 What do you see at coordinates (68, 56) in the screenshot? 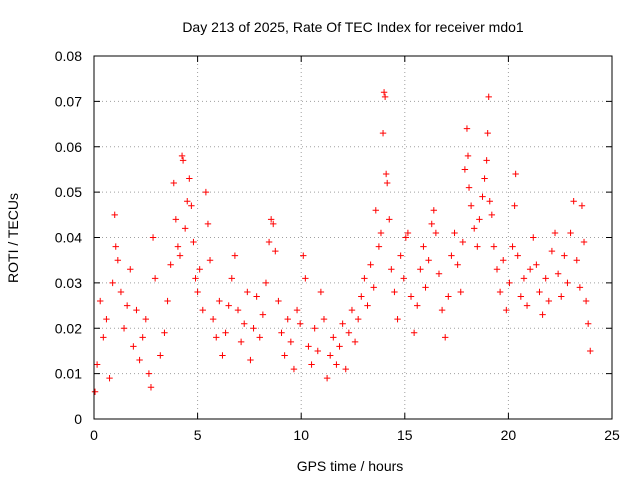
I see `y-tick-label: 0.08` at bounding box center [68, 56].